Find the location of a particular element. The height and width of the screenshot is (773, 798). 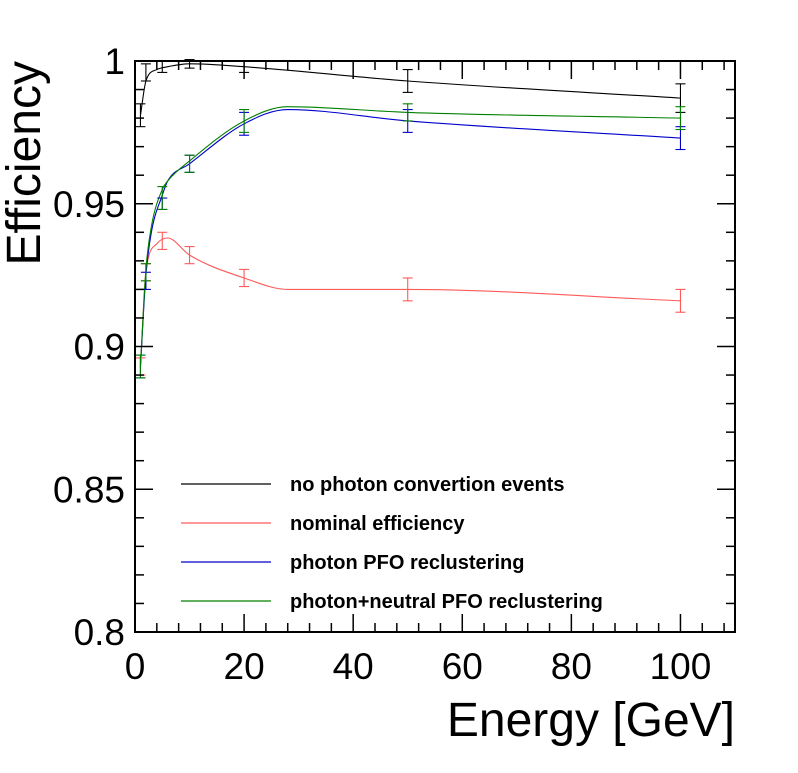

legend-entry: photon PFO reclustering is located at coordinates (352, 563).